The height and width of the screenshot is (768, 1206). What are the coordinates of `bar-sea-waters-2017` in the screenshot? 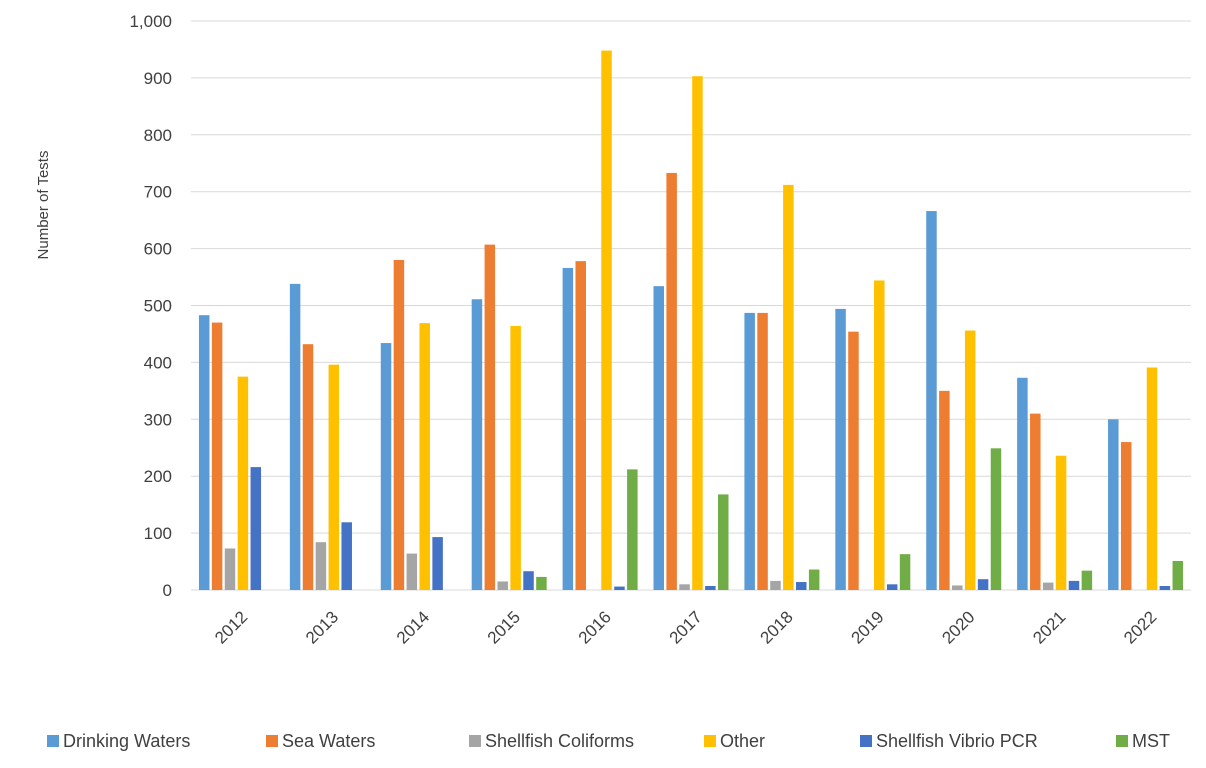 It's located at (671, 381).